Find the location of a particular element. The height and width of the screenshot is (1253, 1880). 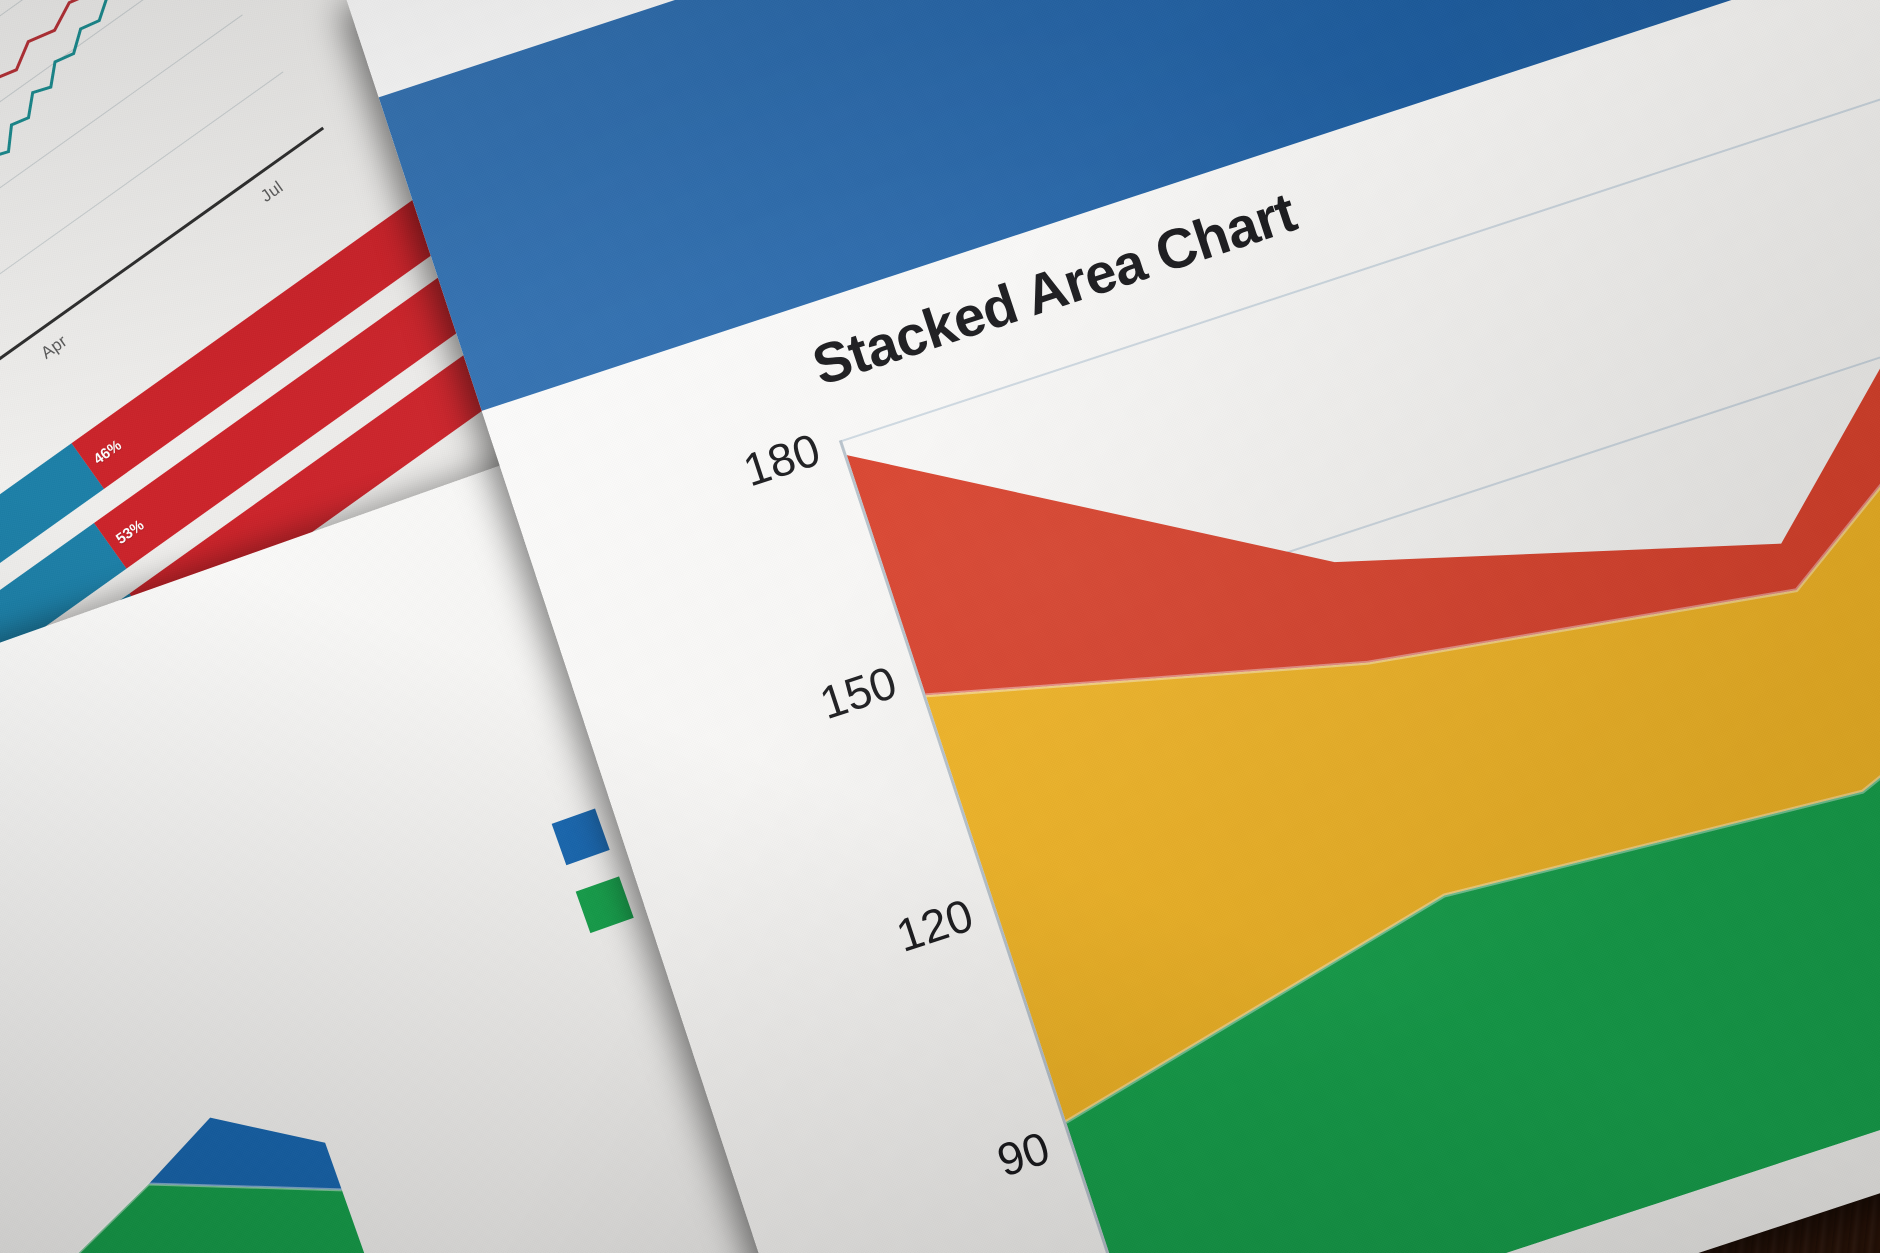

x-axis-label-jul: Jul is located at coordinates (272, 191).